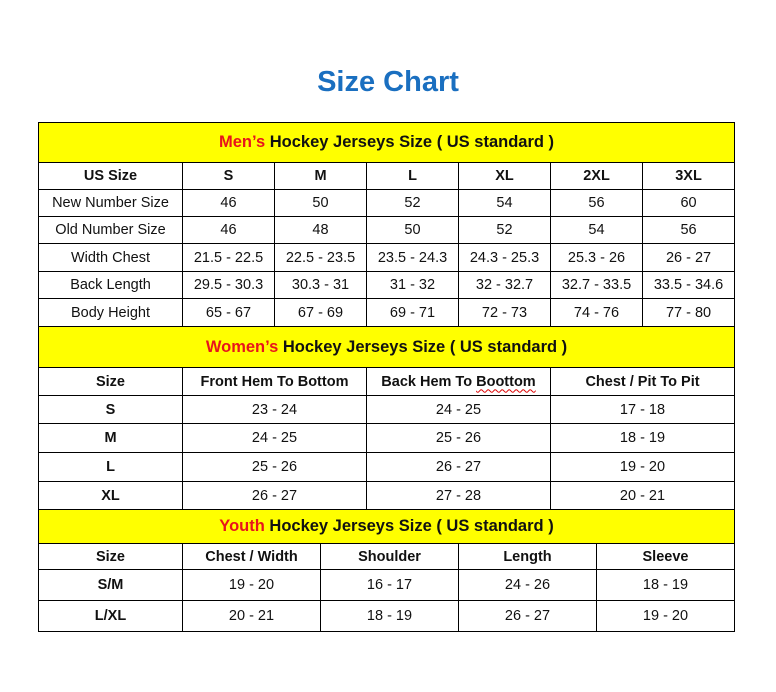  Describe the element at coordinates (688, 176) in the screenshot. I see `column-header: 3XL` at that location.